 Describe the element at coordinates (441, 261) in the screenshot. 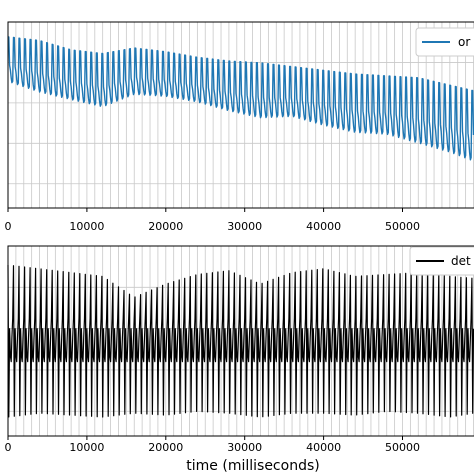

I see `bottom-legend: det` at that location.